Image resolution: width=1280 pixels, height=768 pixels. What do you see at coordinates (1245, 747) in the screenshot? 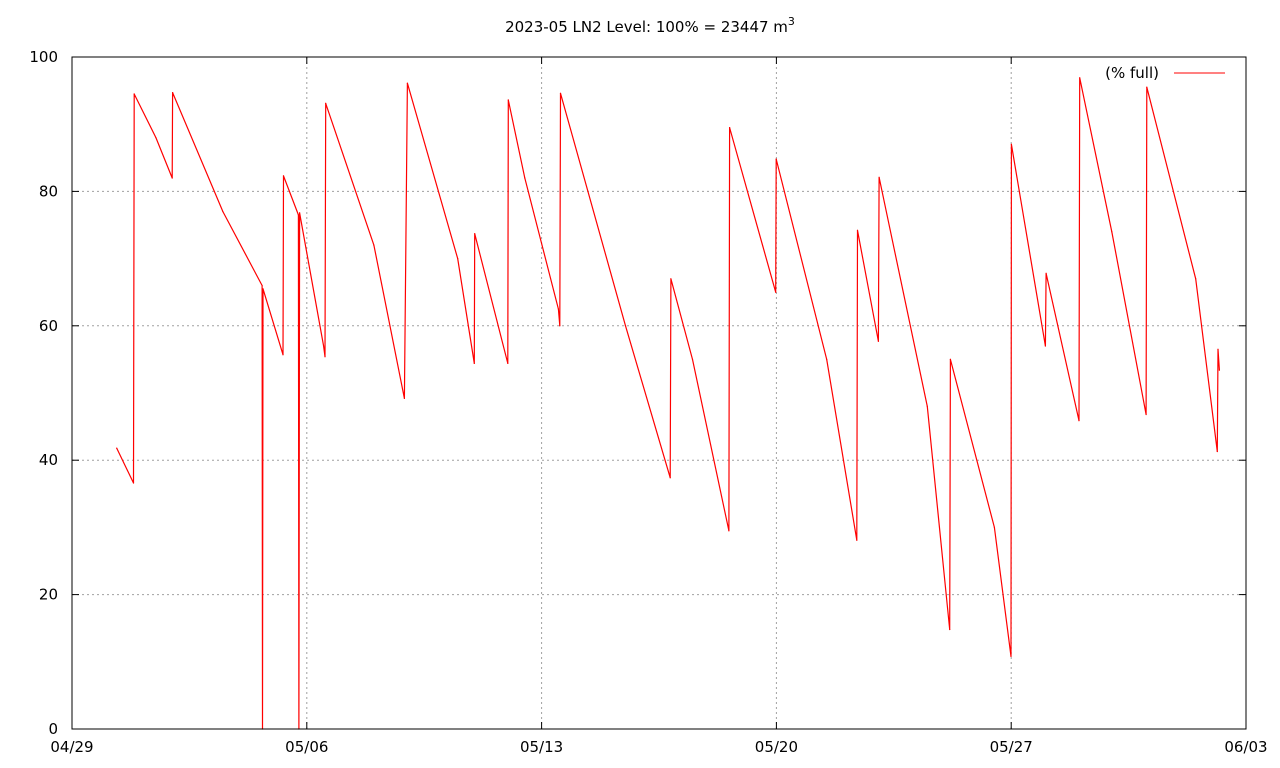
I see `x-tick-label: 06/03` at bounding box center [1245, 747].